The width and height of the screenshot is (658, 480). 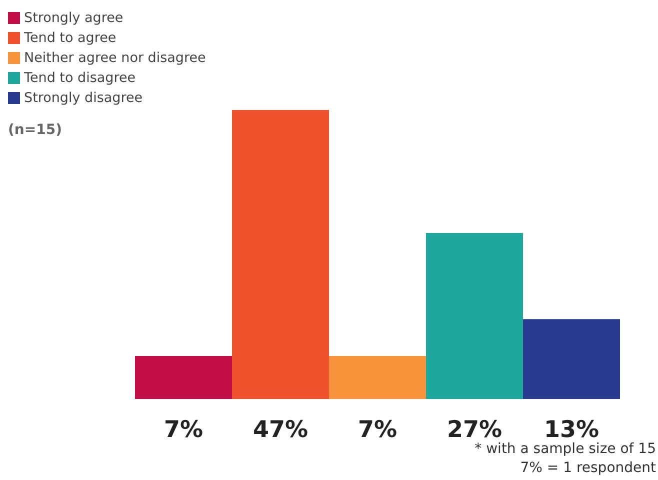 What do you see at coordinates (80, 78) in the screenshot?
I see `legend-label: Tend to disagree` at bounding box center [80, 78].